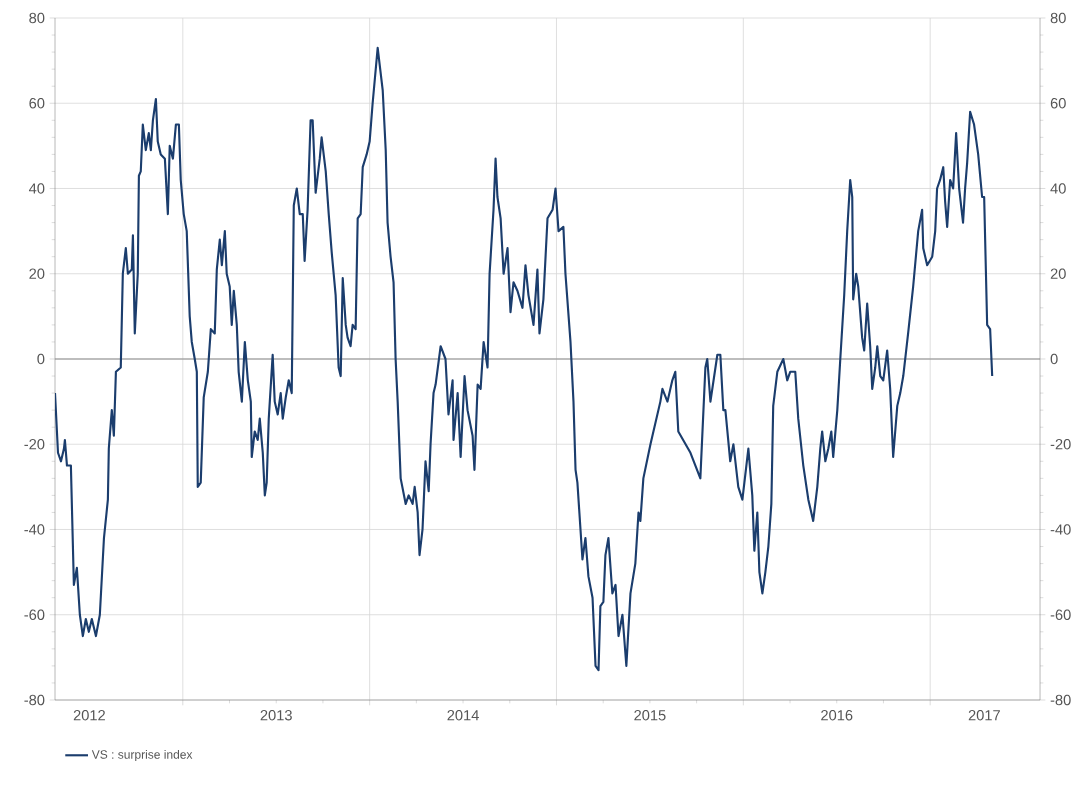  I want to click on y-tick-label: 80, so click(37, 18).